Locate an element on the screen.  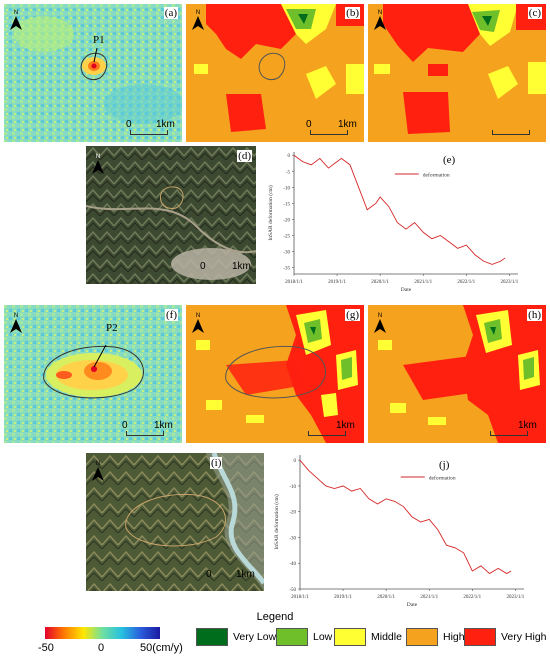
velocity-map-f is located at coordinates (93, 374).